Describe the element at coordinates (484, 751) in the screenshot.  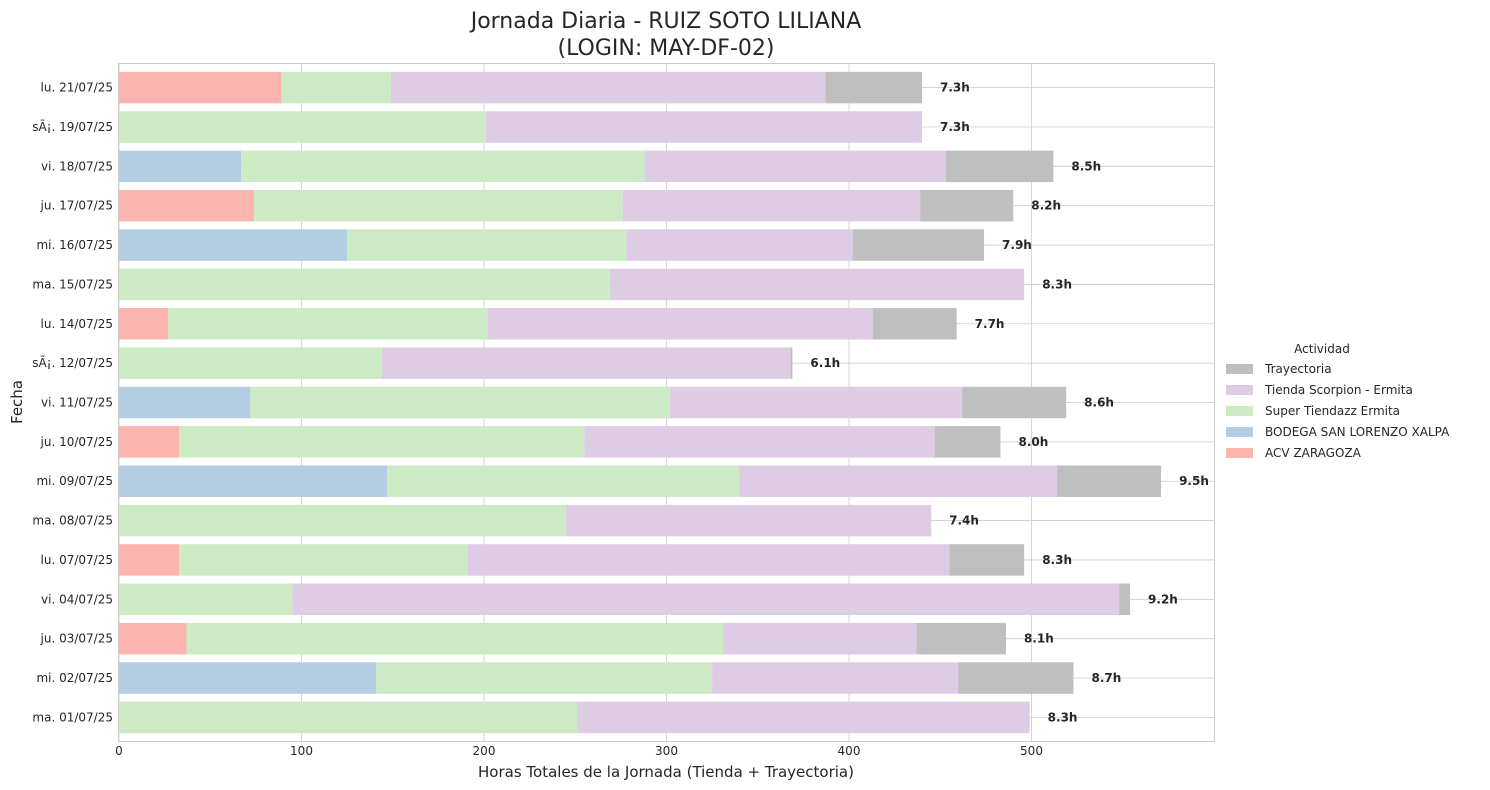
I see `x-tick-label: 200` at that location.